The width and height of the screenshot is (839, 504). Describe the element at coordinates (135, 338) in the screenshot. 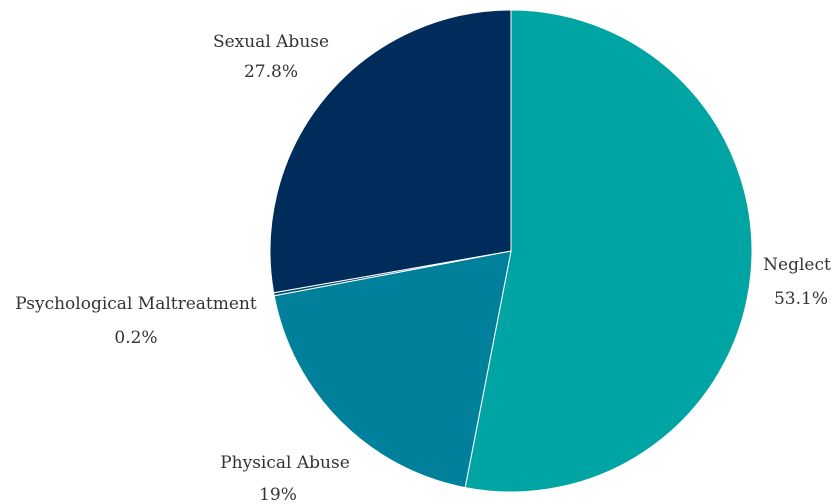

I see `slice-label-psychological-maltreatment-value: 0.2%` at that location.